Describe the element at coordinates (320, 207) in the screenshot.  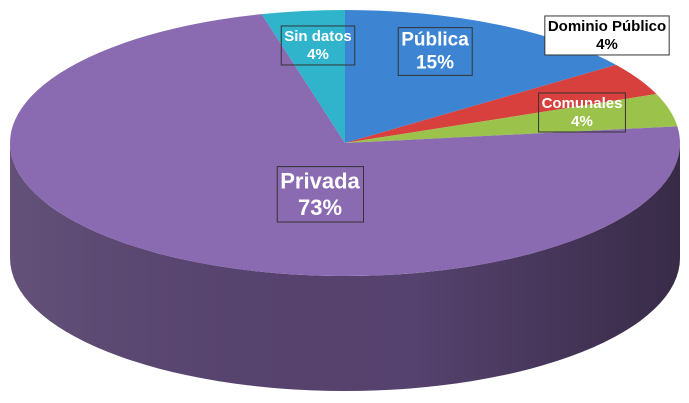
I see `label-value: 73%` at that location.